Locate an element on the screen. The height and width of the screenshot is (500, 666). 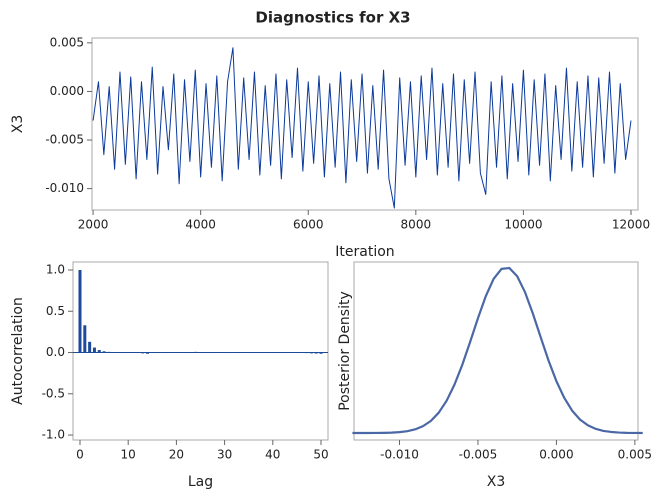
x-tick-label: 20 is located at coordinates (176, 455).